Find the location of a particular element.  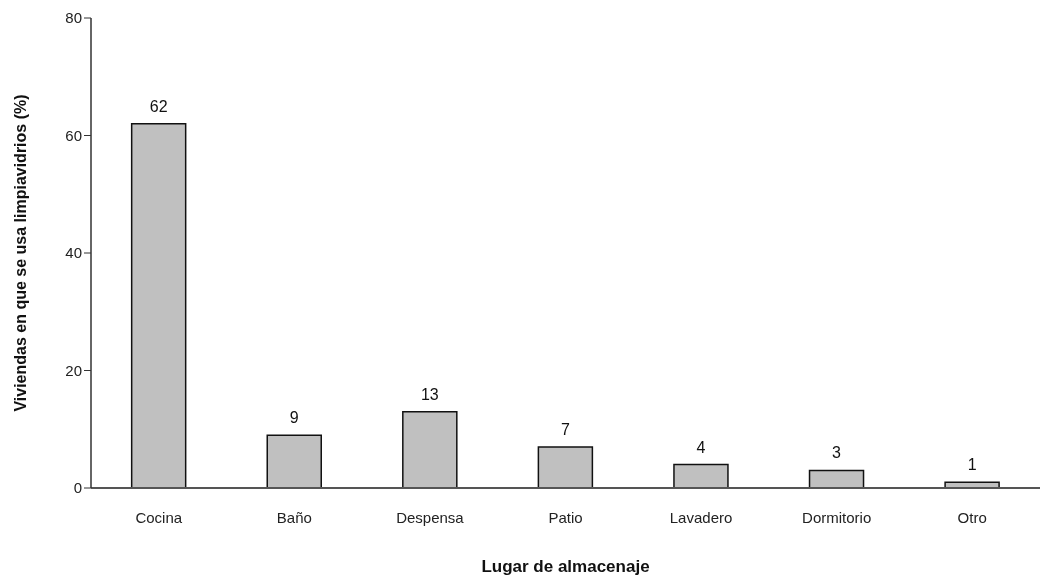

data-label: 7 is located at coordinates (565, 429).